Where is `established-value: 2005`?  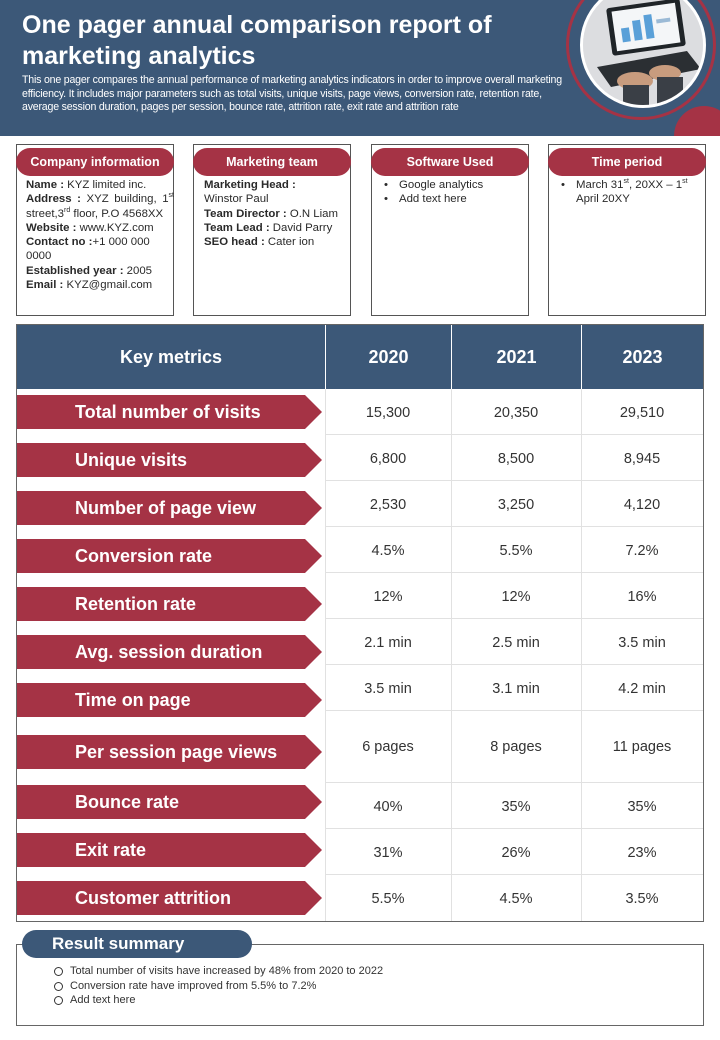
established-value: 2005 is located at coordinates (138, 270).